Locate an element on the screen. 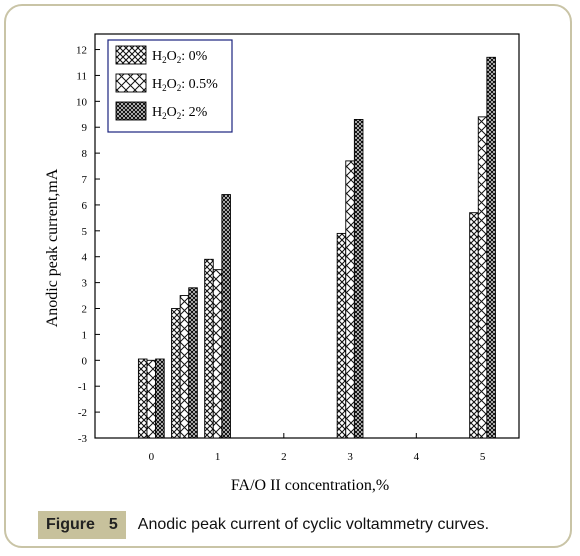  legend: H2O2: 0% H2O2: 0.5% H2O2: 2% is located at coordinates (170, 86).